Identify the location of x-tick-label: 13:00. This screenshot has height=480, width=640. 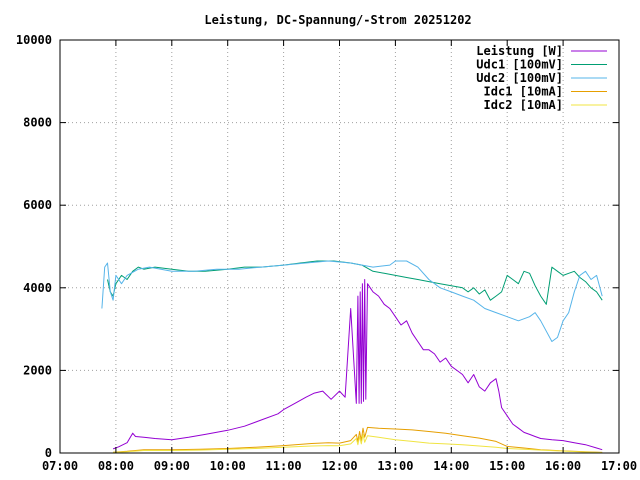
(395, 466).